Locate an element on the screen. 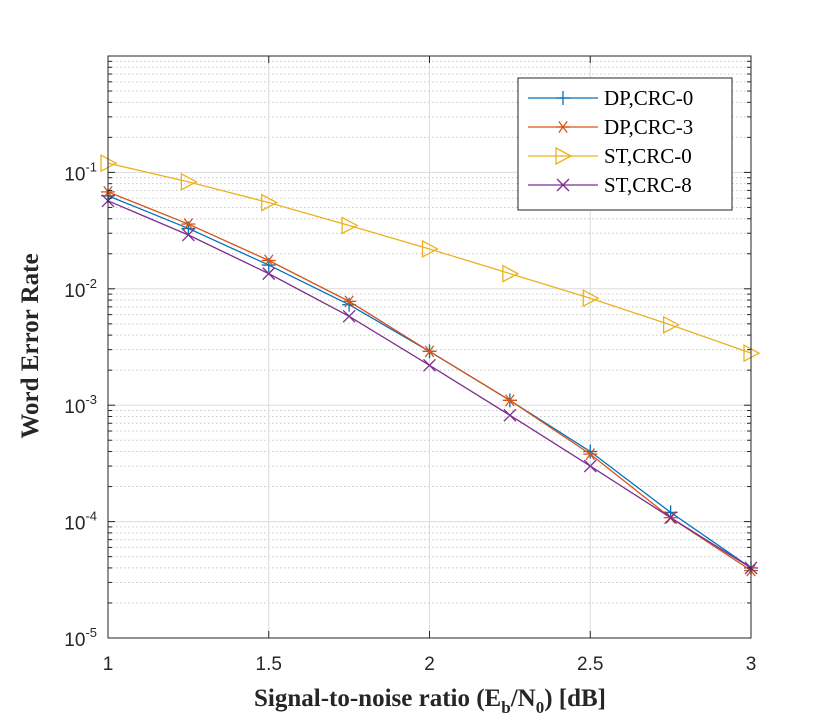 This screenshot has width=830, height=728. y-tick-label: 10⁻⁵ is located at coordinates (80, 638).